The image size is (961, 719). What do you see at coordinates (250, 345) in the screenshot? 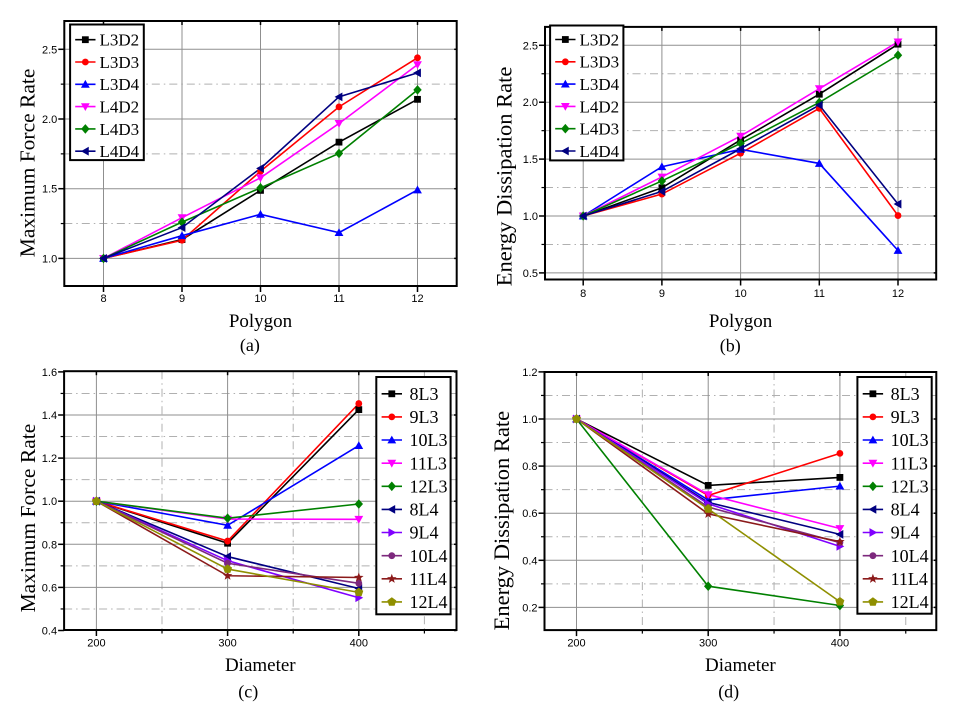
I see `svg-text: (a)` at bounding box center [250, 345].